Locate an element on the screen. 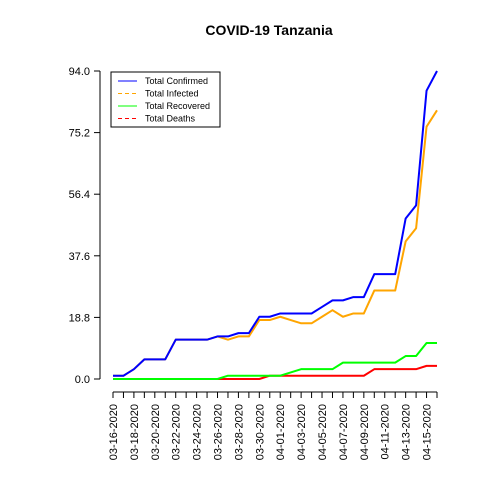 The image size is (480, 485). legend-label: Total Confirmed is located at coordinates (176, 81).